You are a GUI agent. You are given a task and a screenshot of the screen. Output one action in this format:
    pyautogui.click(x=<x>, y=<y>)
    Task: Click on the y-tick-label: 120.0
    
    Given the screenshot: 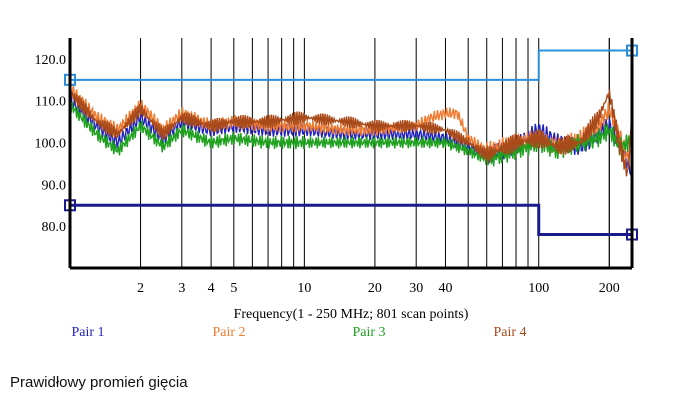 What is the action you would take?
    pyautogui.click(x=51, y=60)
    